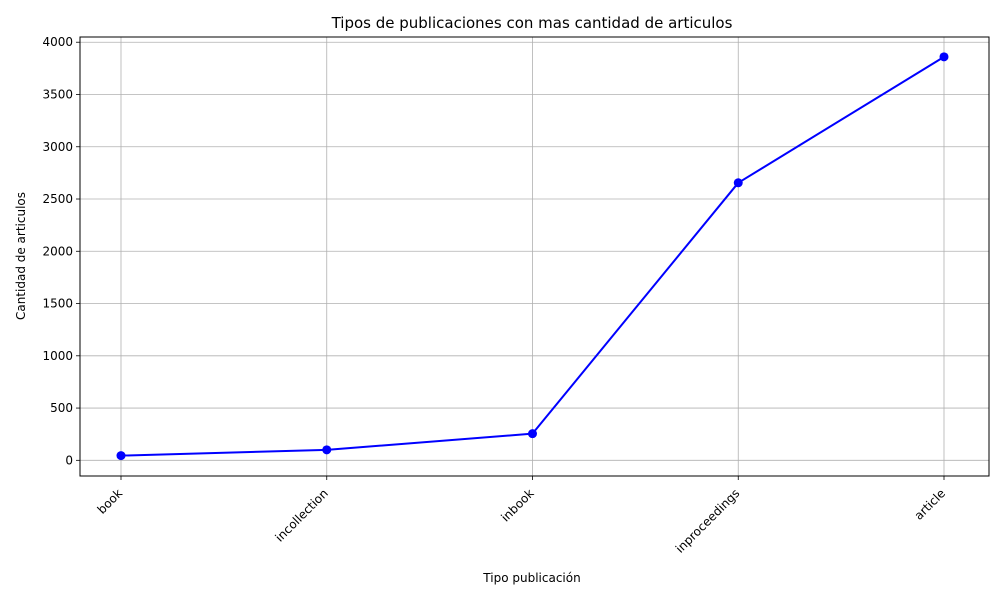 The height and width of the screenshot is (604, 1000). What do you see at coordinates (121, 456) in the screenshot?
I see `data-point-book` at bounding box center [121, 456].